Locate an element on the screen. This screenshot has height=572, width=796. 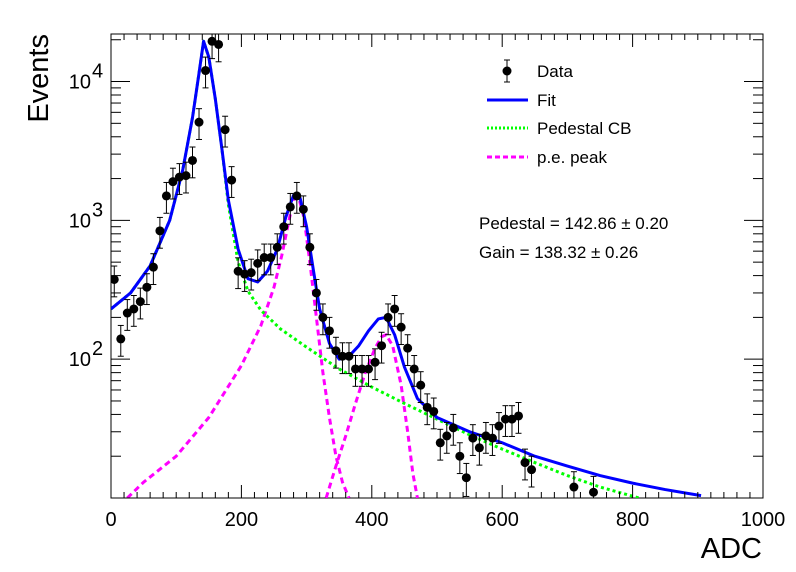
y-tick-label: 10 3 is located at coordinates (86, 215).